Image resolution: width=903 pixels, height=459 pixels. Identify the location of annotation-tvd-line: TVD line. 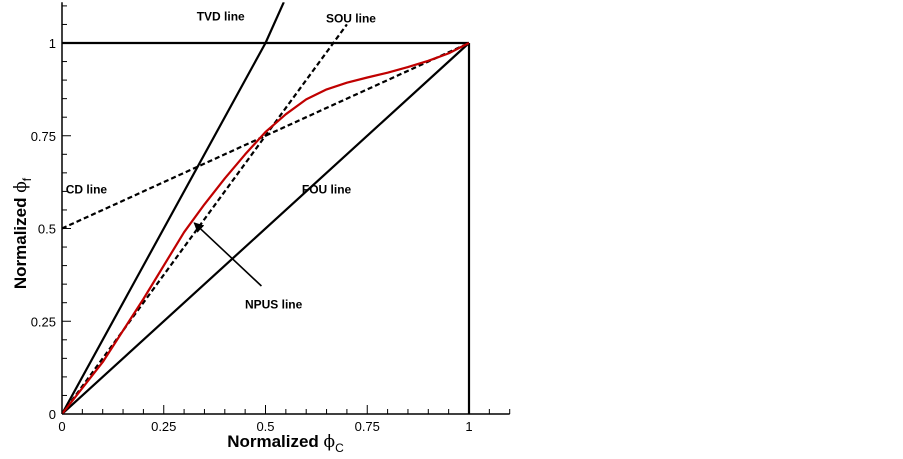
(221, 17).